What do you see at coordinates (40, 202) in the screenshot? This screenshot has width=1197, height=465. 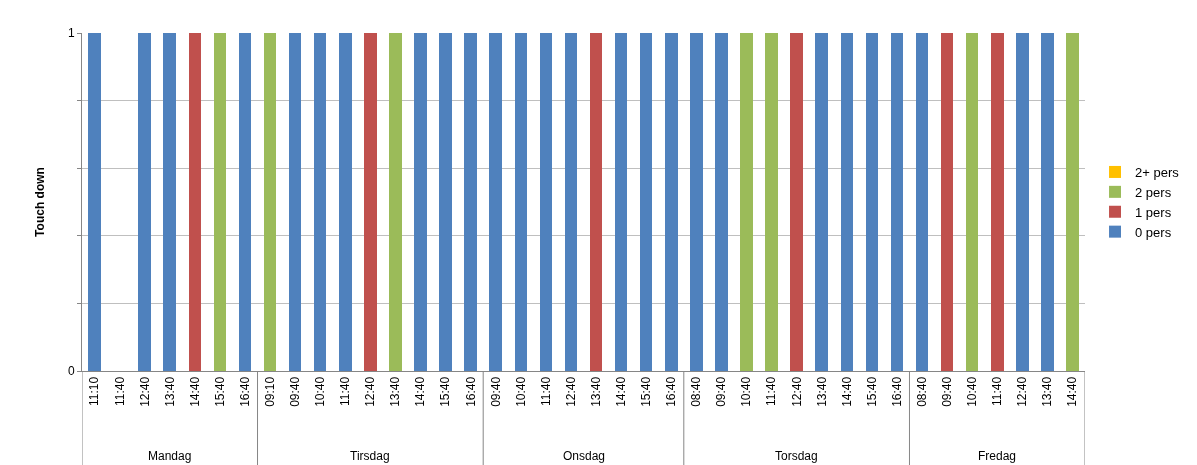 I see `y-axis-title: Touch down` at bounding box center [40, 202].